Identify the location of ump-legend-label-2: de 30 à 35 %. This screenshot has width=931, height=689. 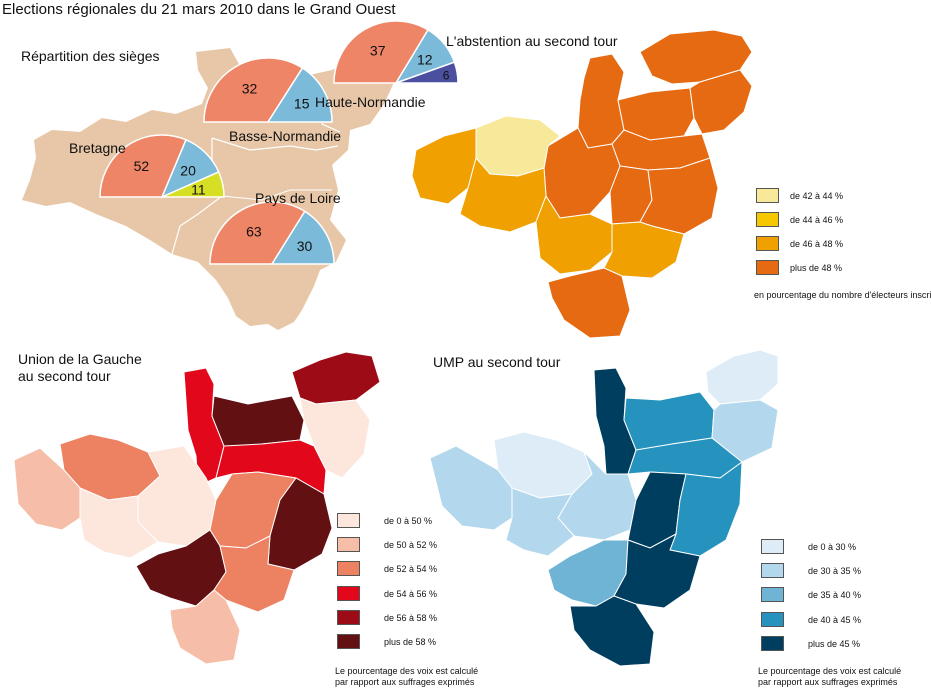
(835, 571).